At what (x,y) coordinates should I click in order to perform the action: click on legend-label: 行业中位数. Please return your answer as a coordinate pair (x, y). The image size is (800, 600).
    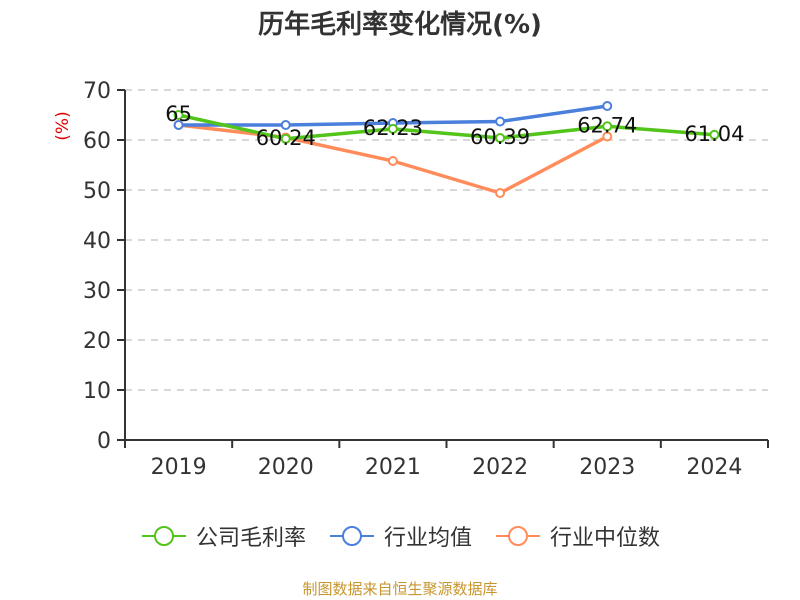
    Looking at the image, I should click on (605, 538).